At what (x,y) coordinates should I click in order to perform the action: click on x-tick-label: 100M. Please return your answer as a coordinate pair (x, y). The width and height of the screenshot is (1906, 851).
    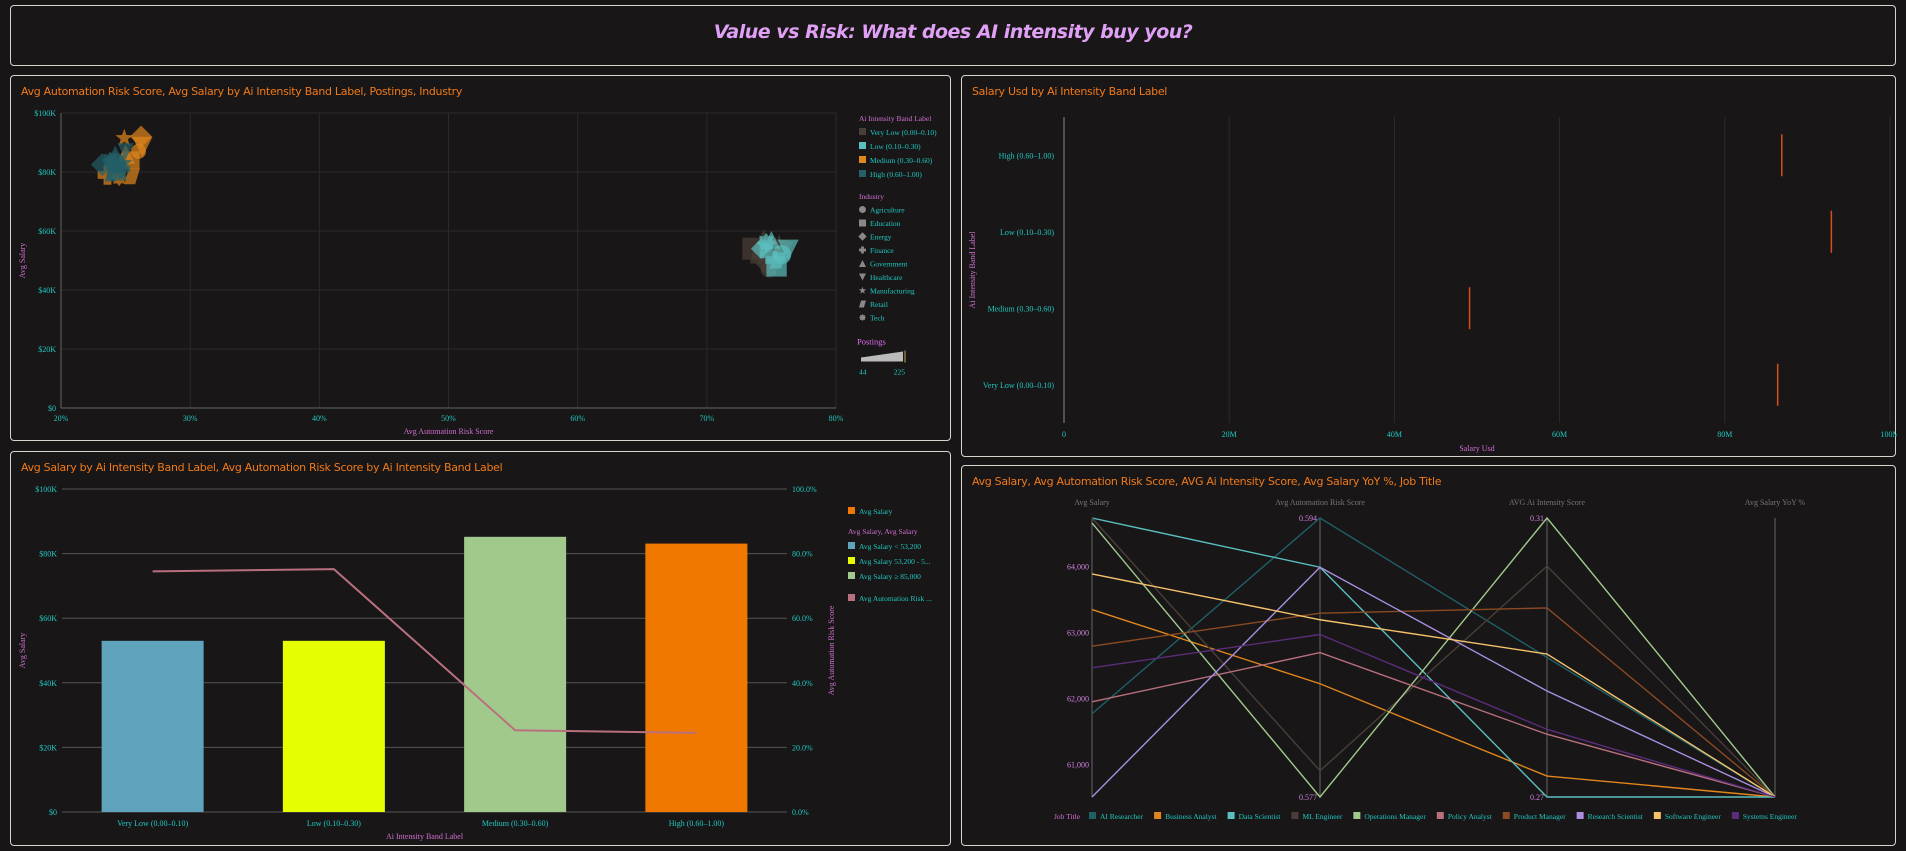
    Looking at the image, I should click on (1888, 434).